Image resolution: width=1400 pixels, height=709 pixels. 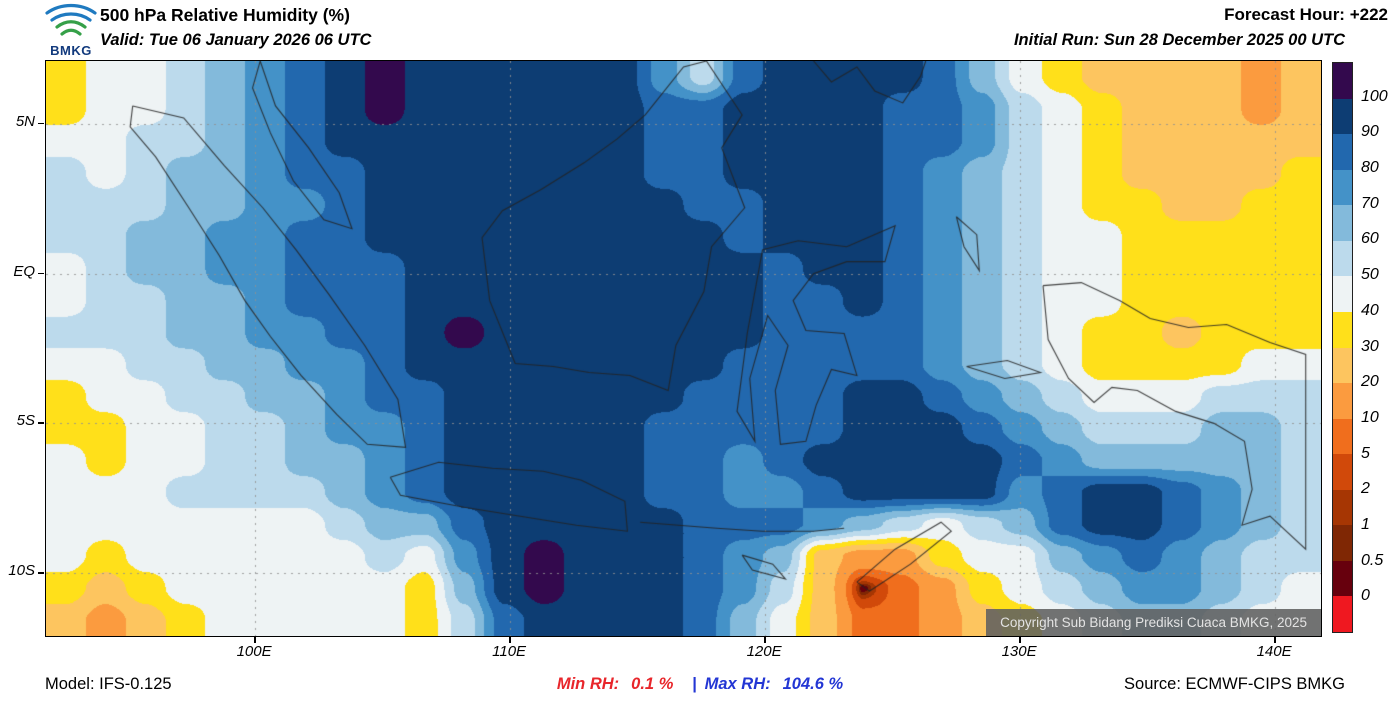 What do you see at coordinates (1365, 453) in the screenshot?
I see `colorbar-tick-label: 5` at bounding box center [1365, 453].